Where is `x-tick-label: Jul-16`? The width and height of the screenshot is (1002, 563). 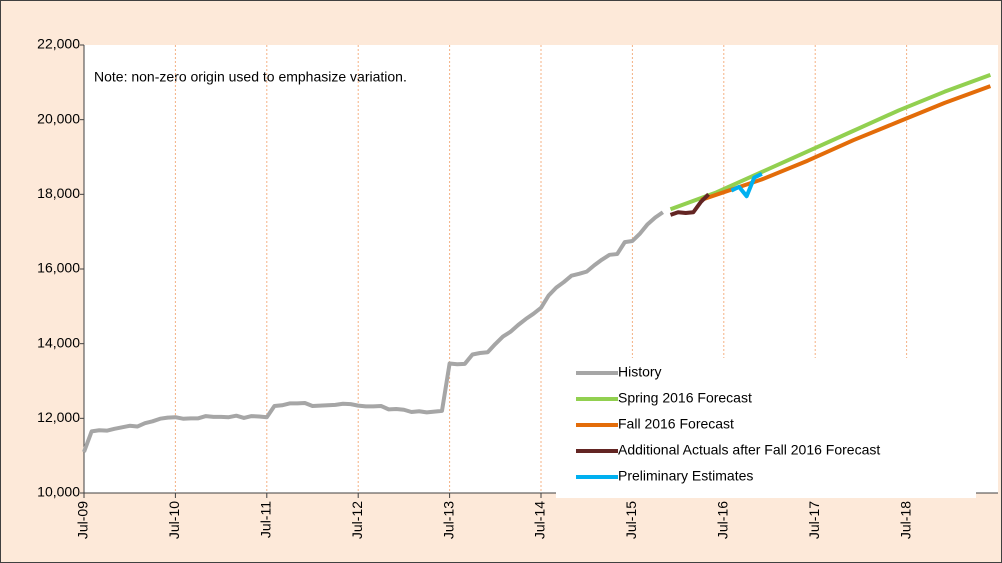 x-tick-label: Jul-16 is located at coordinates (723, 520).